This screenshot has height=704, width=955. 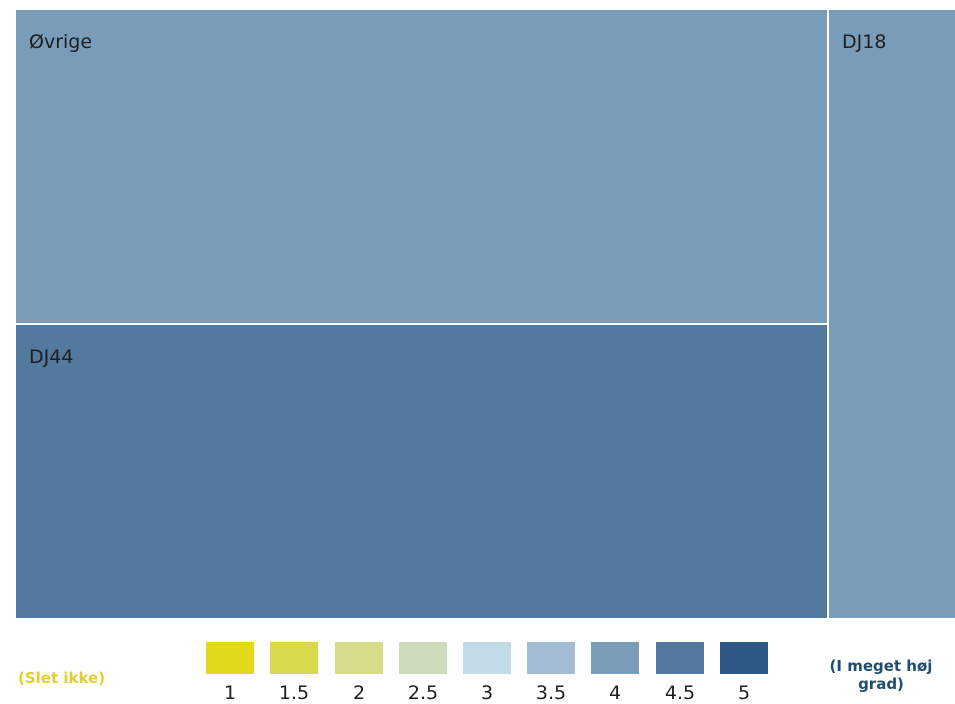 What do you see at coordinates (294, 693) in the screenshot?
I see `legend-value: 1.5` at bounding box center [294, 693].